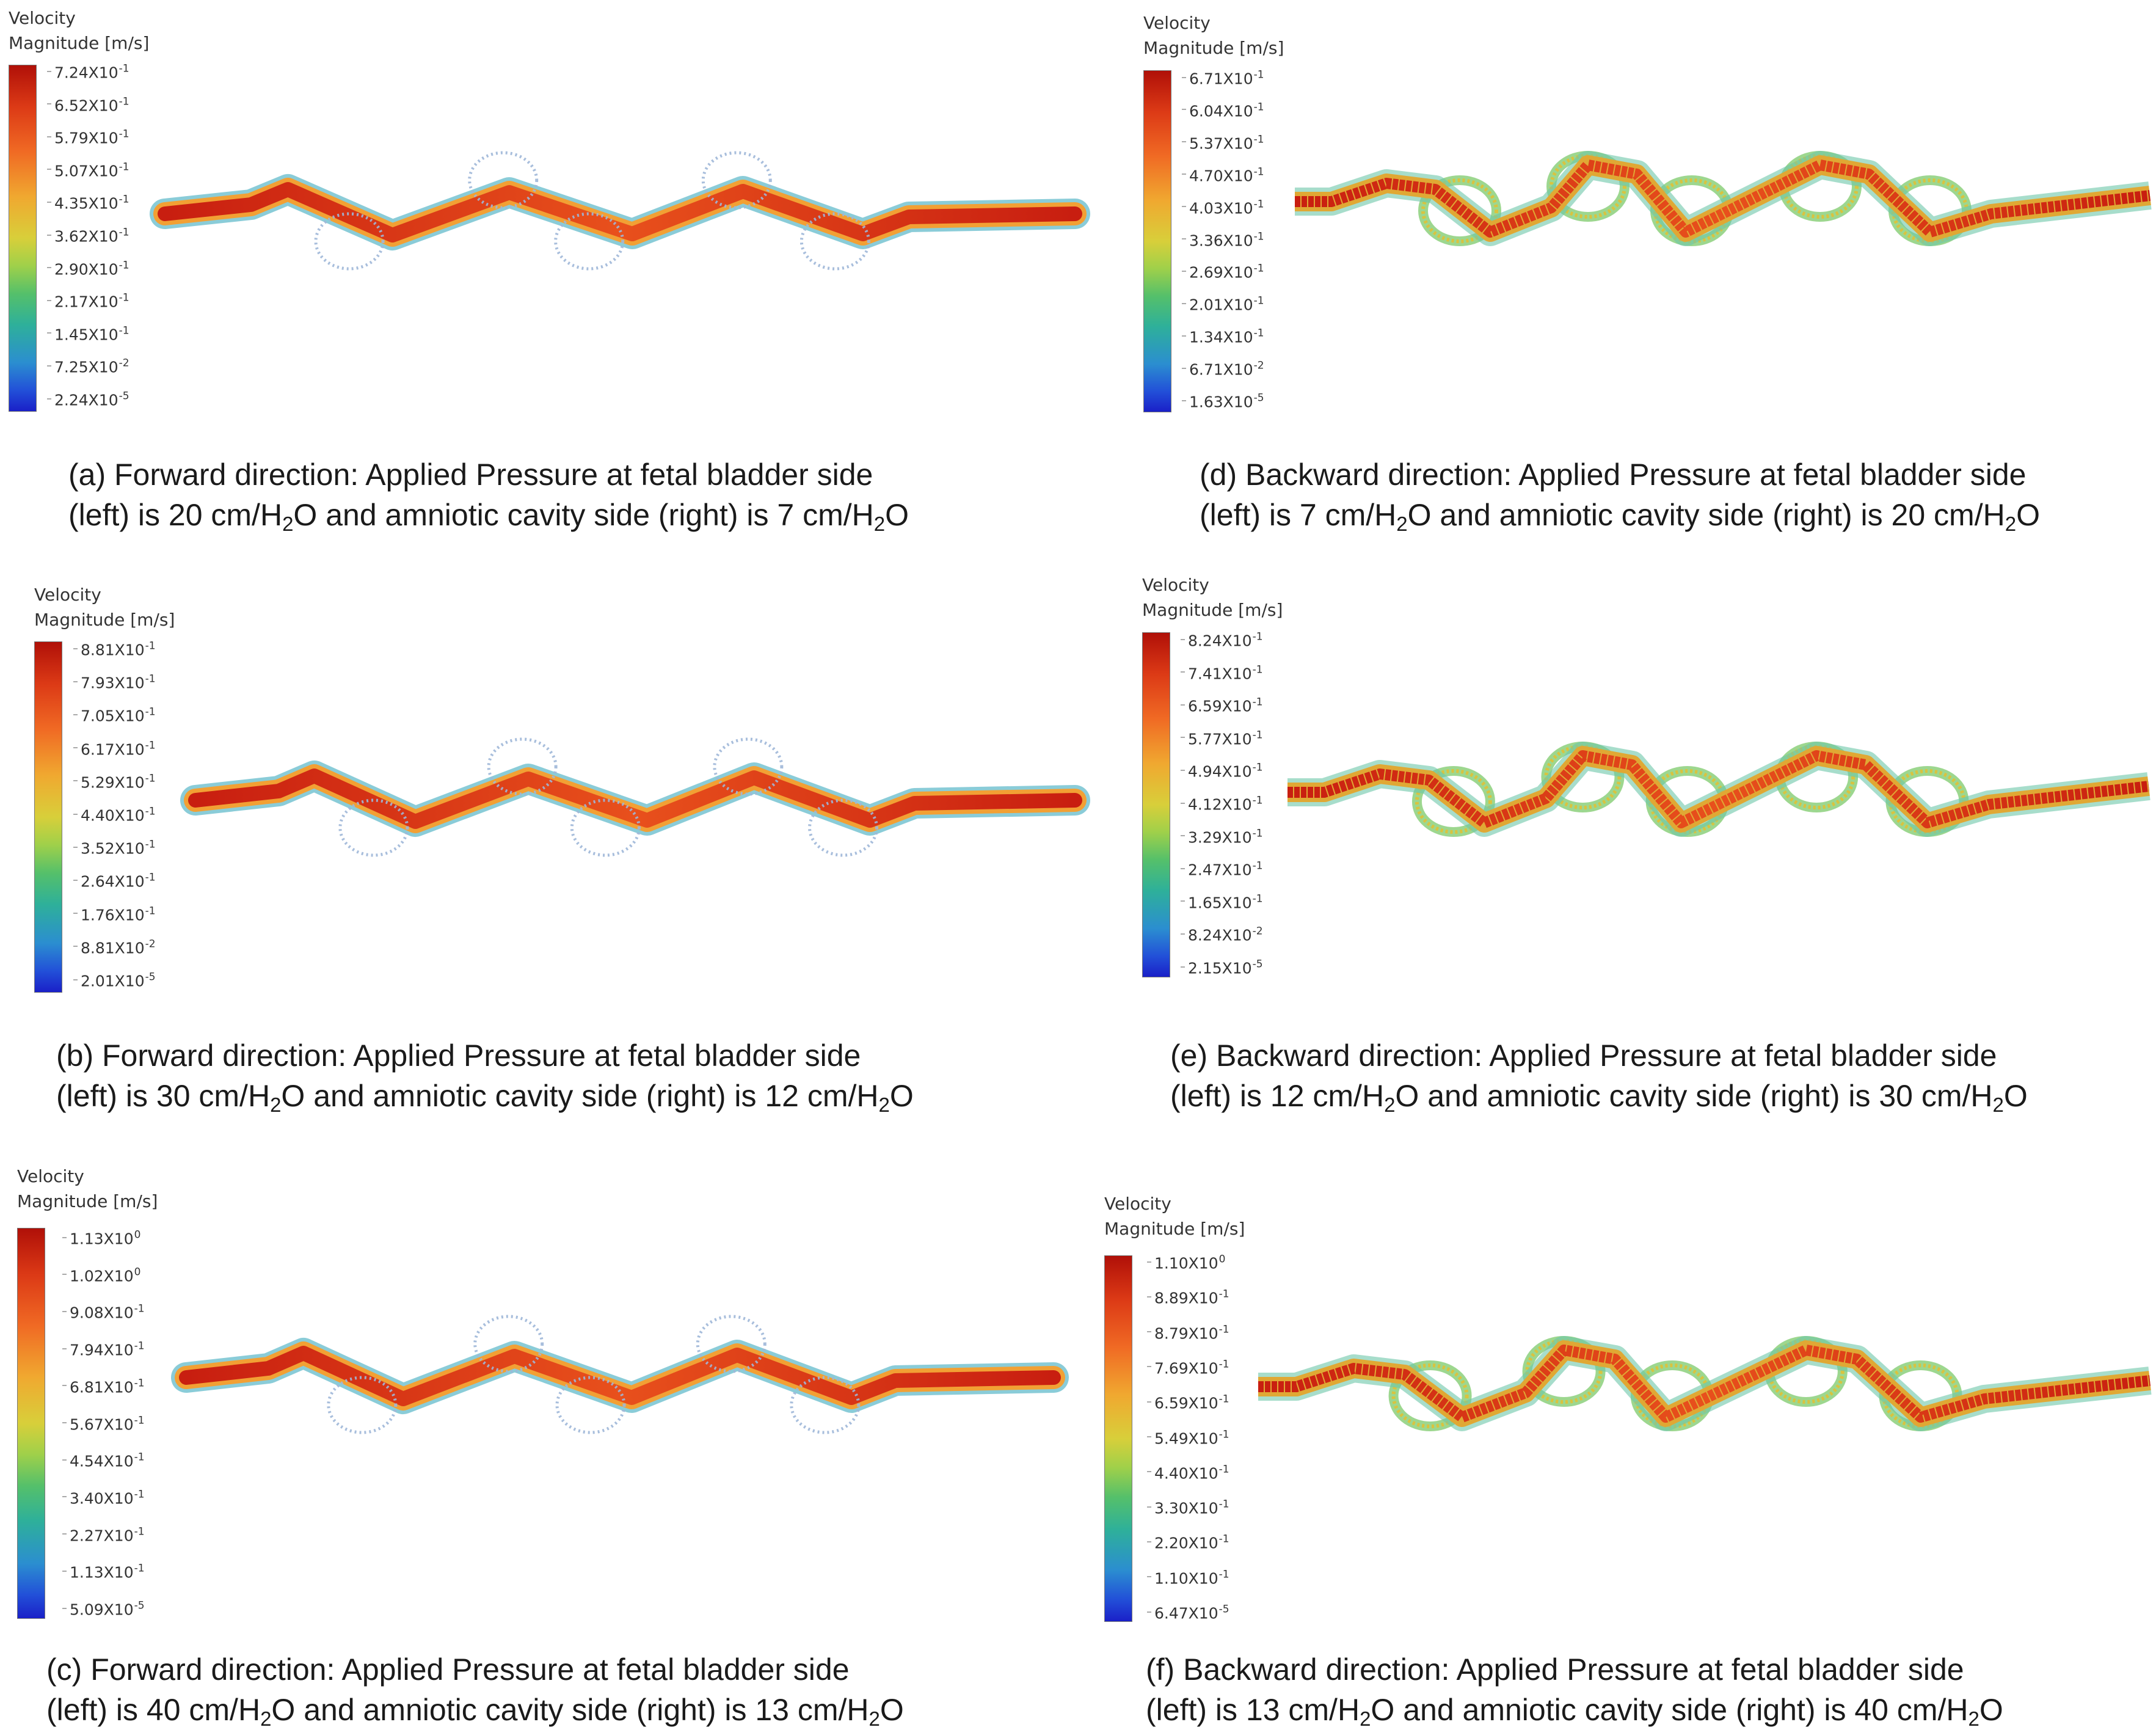 This screenshot has height=1730, width=2156. Describe the element at coordinates (103, 1348) in the screenshot. I see `colorbar-tick-label: 7.94X10-1` at that location.